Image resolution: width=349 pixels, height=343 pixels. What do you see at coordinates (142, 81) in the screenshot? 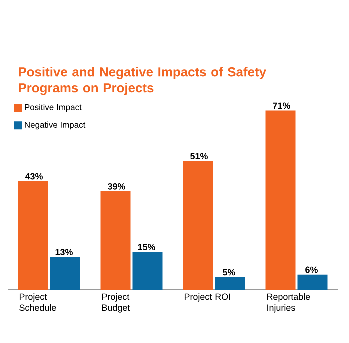
I see `chart-title: Positive and Negative Impacts of Safety Programs on Projects` at bounding box center [142, 81].